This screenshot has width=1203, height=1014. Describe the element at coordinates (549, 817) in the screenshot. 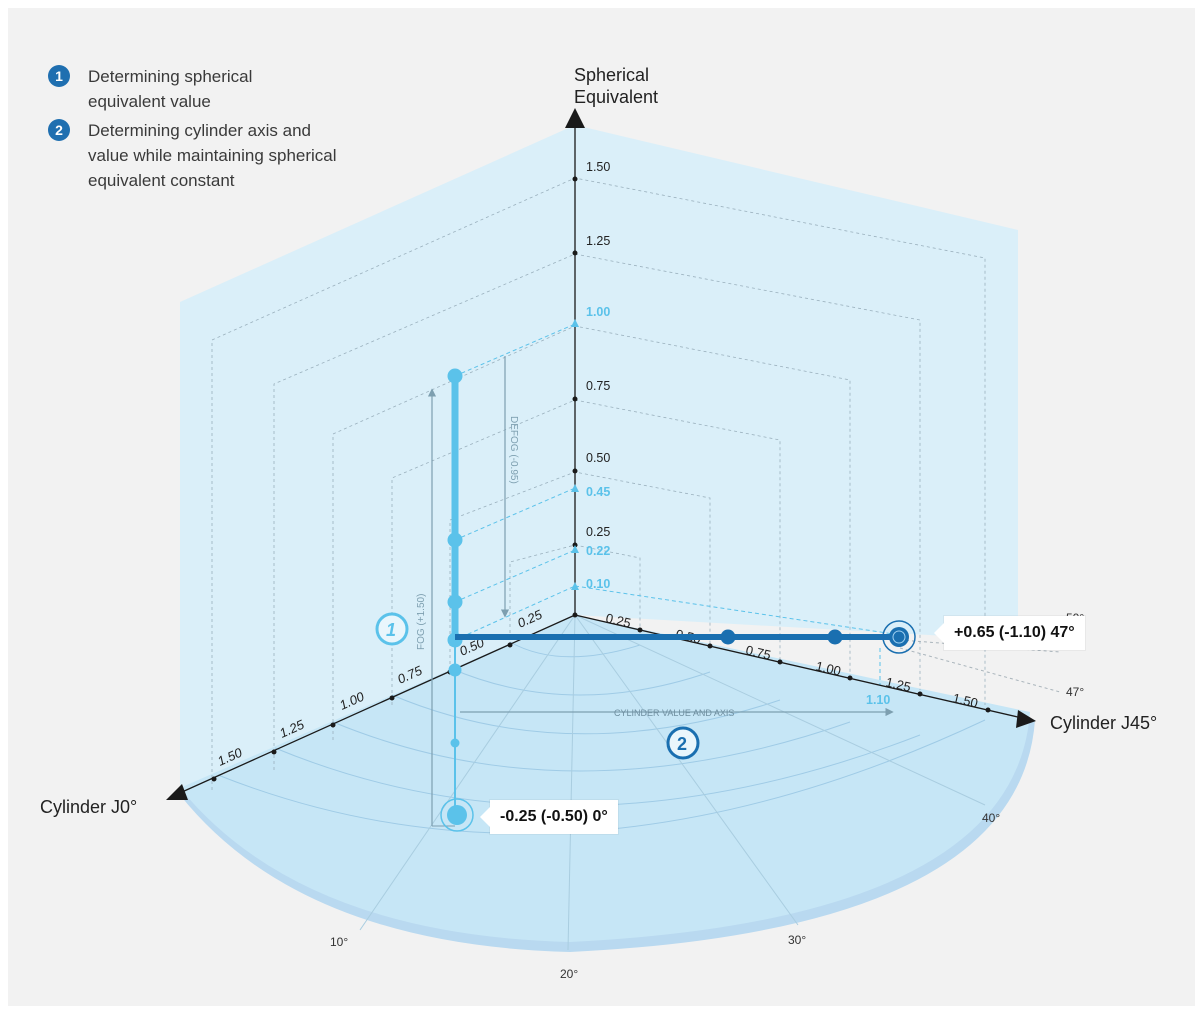

I see `start-point-callout: -0.25 (-0.50) 0°` at that location.